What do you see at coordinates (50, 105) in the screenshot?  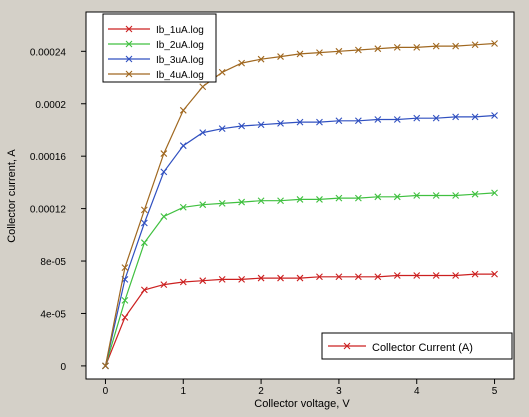 I see `y-tick-label: 0.0002` at bounding box center [50, 105].